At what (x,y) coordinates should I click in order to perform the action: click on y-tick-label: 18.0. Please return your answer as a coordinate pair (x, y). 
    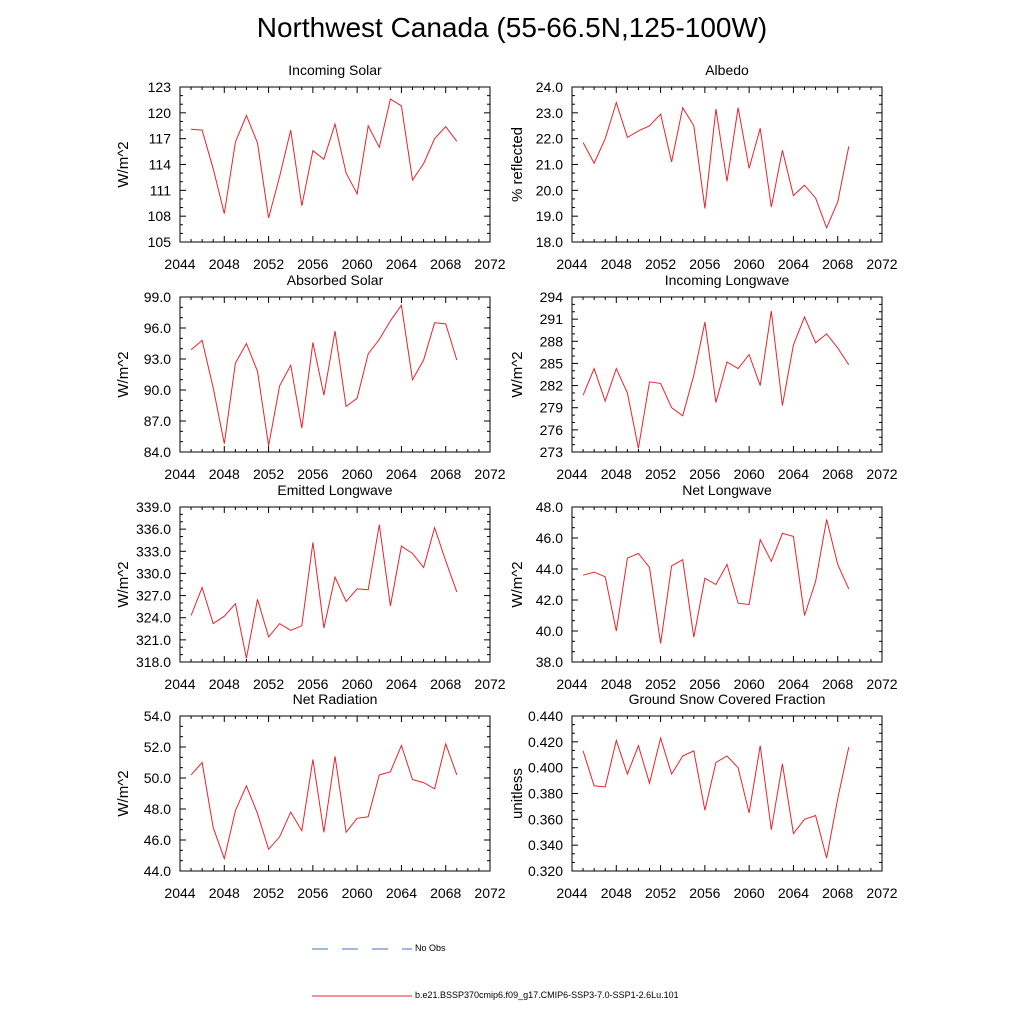
    Looking at the image, I should click on (549, 242).